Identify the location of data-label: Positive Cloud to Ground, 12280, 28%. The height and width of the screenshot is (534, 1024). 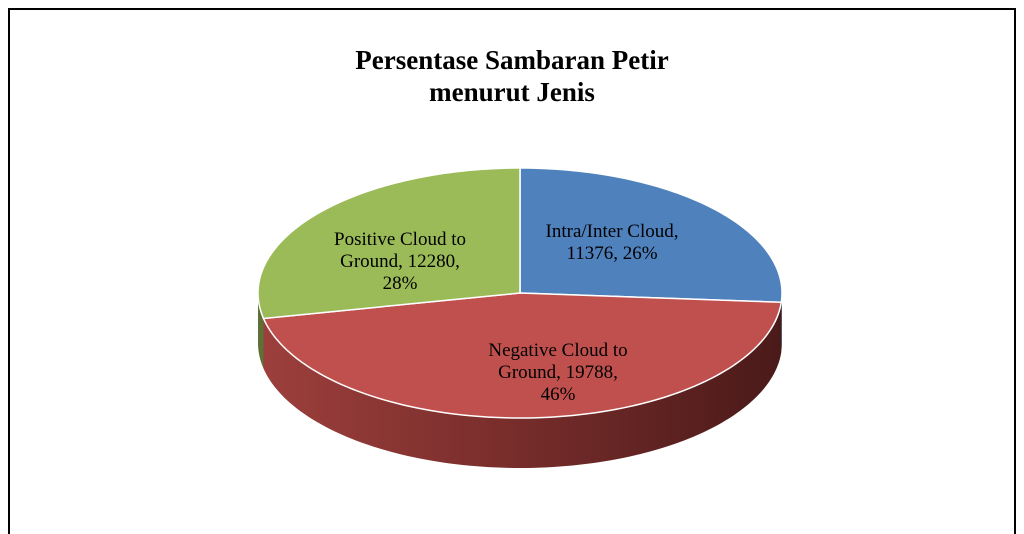
(400, 261).